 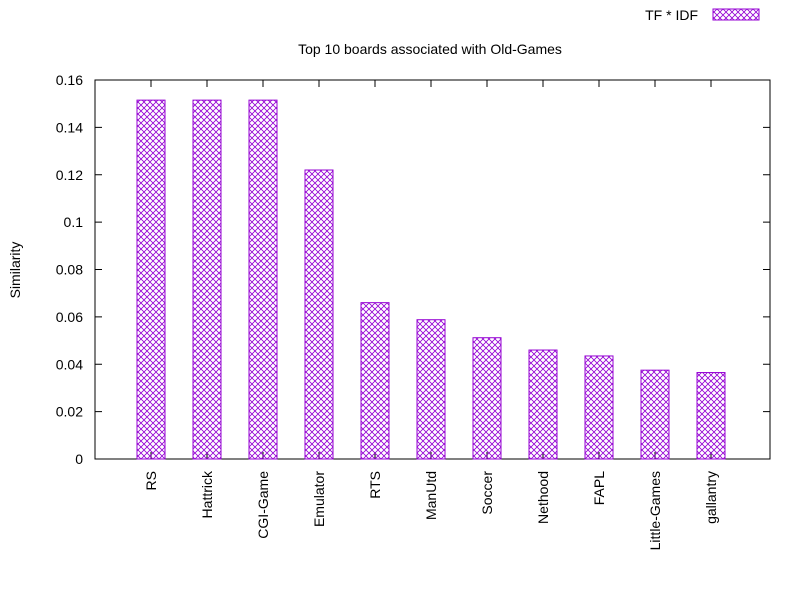 What do you see at coordinates (151, 480) in the screenshot?
I see `x-tick-label: RS` at bounding box center [151, 480].